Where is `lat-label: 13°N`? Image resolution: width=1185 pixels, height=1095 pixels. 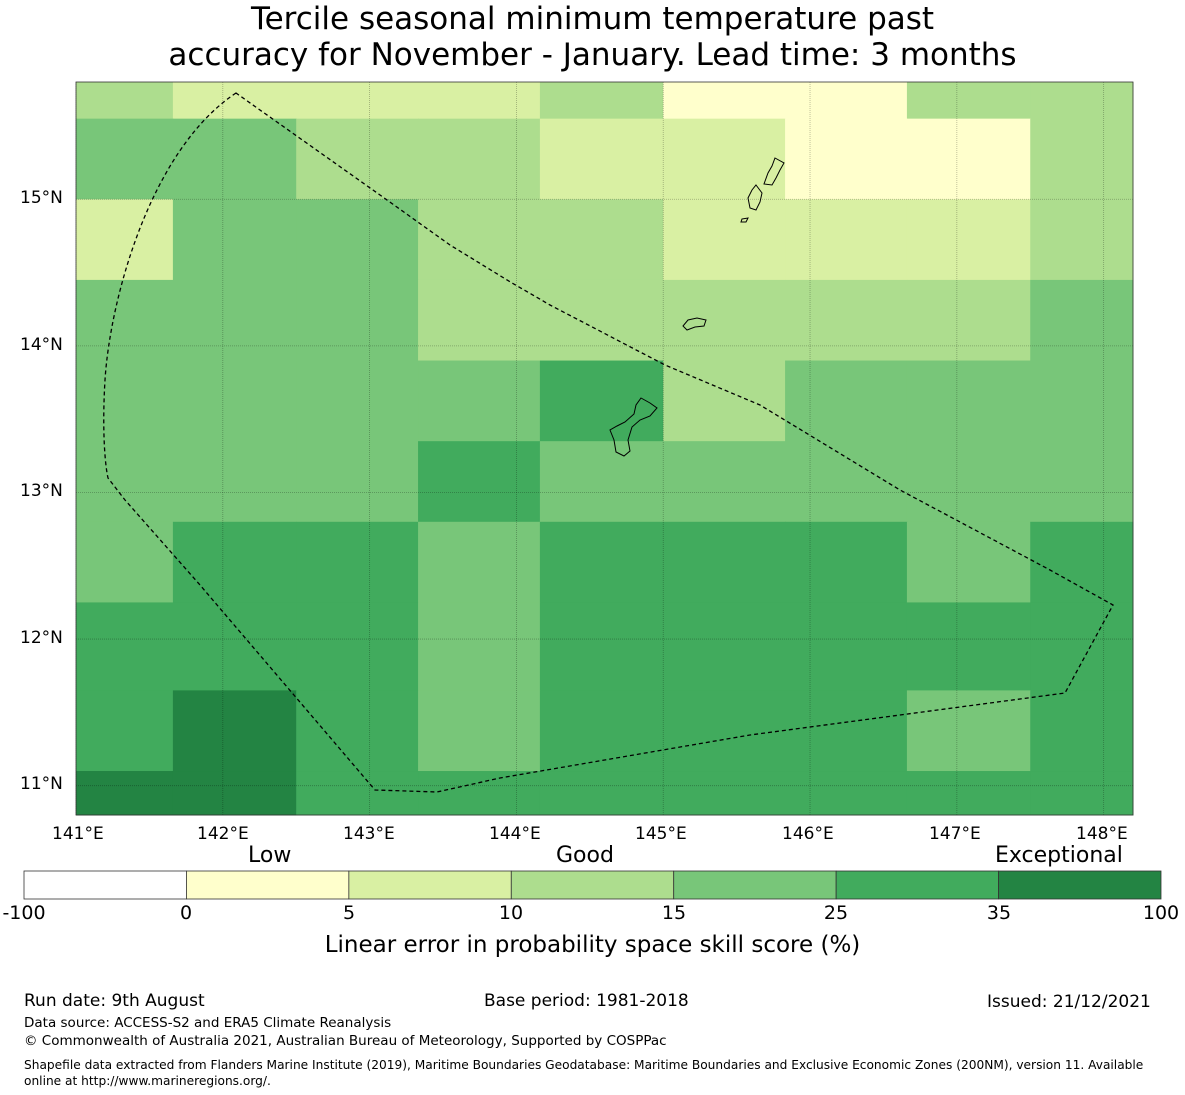 lat-label: 13°N is located at coordinates (41, 491).